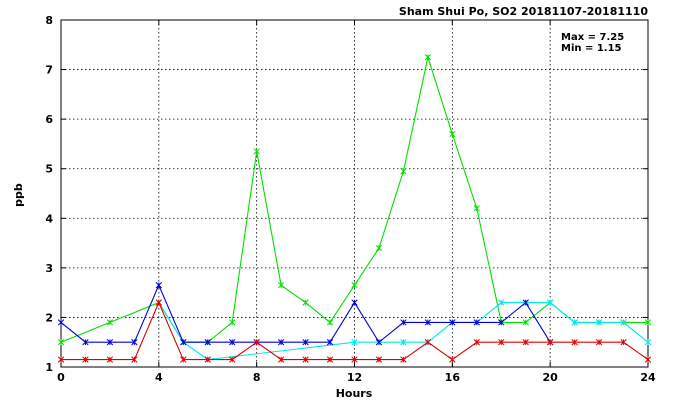 The width and height of the screenshot is (674, 409). I want to click on x-axis-title: Hours, so click(354, 393).